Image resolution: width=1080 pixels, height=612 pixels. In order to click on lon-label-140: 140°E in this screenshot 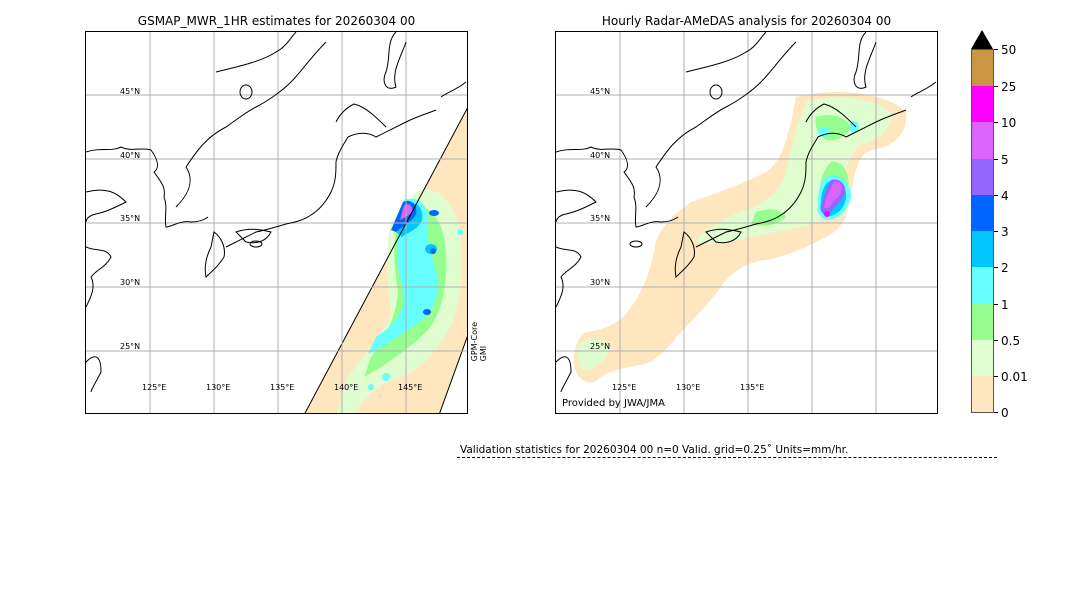, I will do `click(346, 387)`.